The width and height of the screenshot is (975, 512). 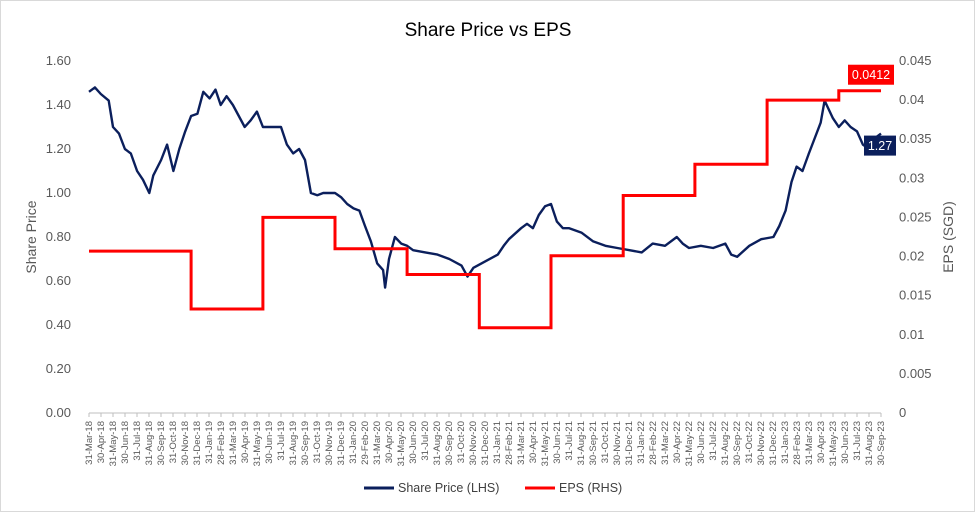 What do you see at coordinates (353, 442) in the screenshot?
I see `x-tick-label: 31-Jan-20` at bounding box center [353, 442].